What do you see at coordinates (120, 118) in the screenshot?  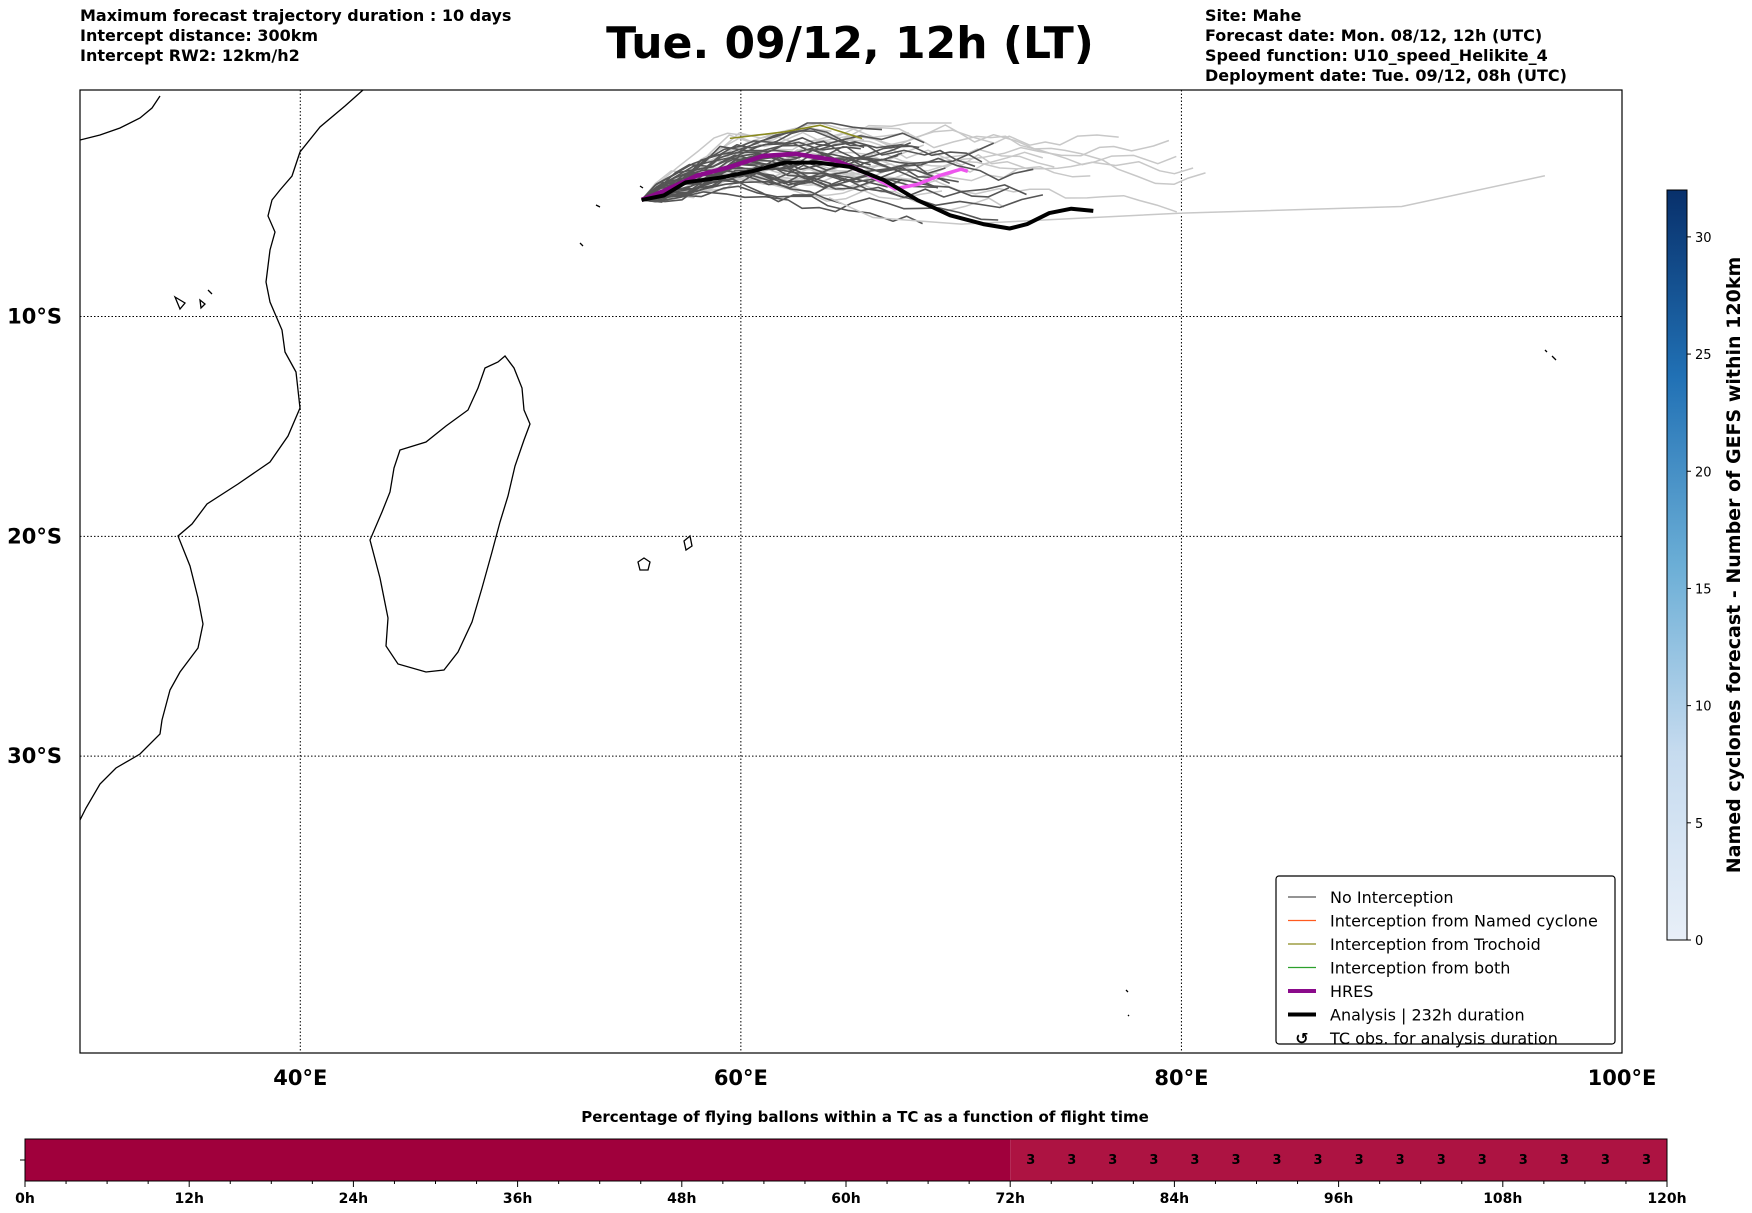 I see `arabia-coastline` at bounding box center [120, 118].